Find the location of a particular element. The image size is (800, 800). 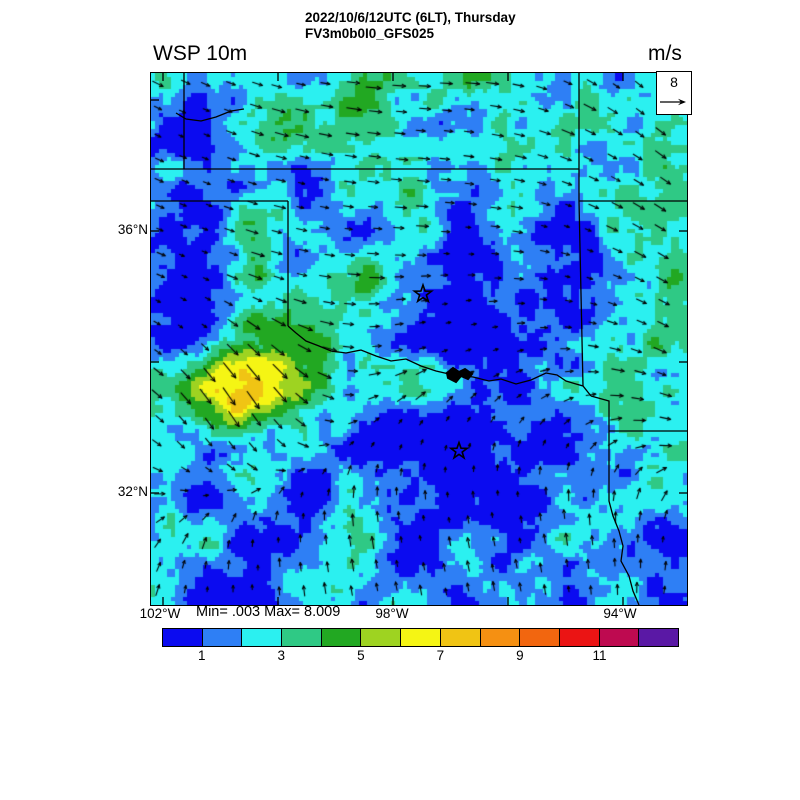

reference-vector-box: 8 is located at coordinates (674, 93).